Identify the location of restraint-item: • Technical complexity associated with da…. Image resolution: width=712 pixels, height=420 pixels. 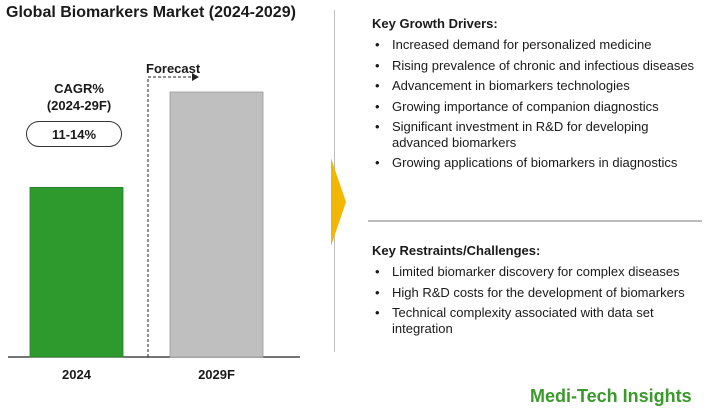
(537, 320).